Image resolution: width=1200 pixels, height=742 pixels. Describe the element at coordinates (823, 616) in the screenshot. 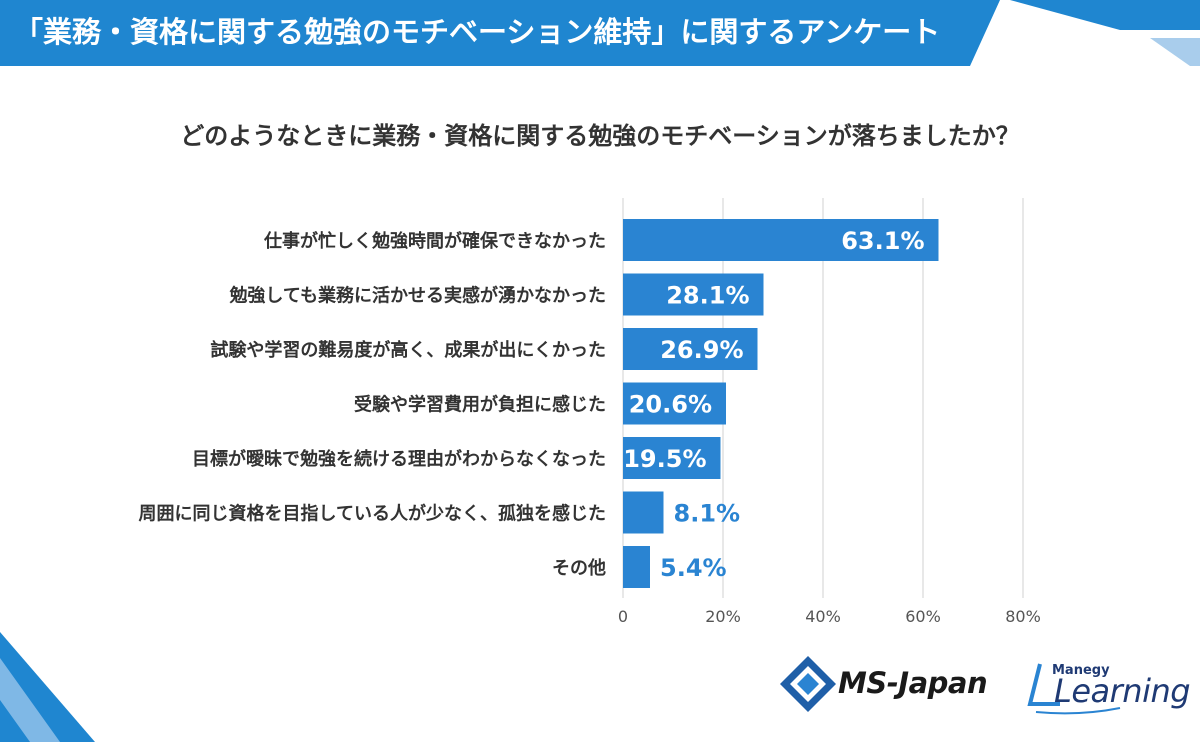

I see `x-tick-label: 40%` at that location.